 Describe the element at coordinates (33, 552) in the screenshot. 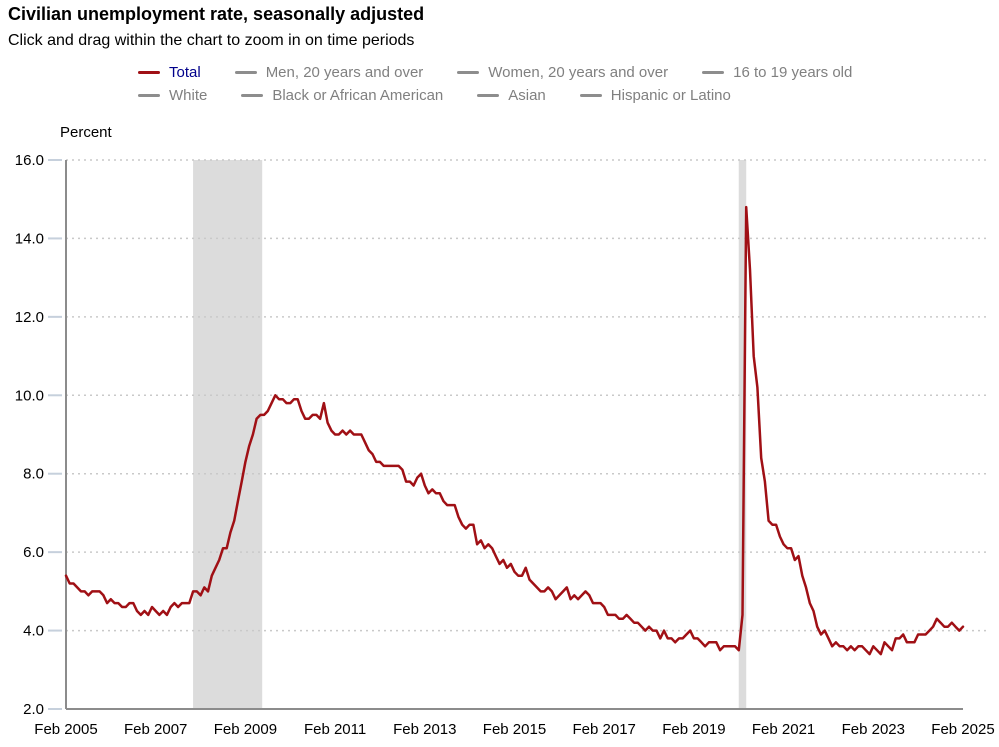

I see `y-tick-label: 6.0` at that location.